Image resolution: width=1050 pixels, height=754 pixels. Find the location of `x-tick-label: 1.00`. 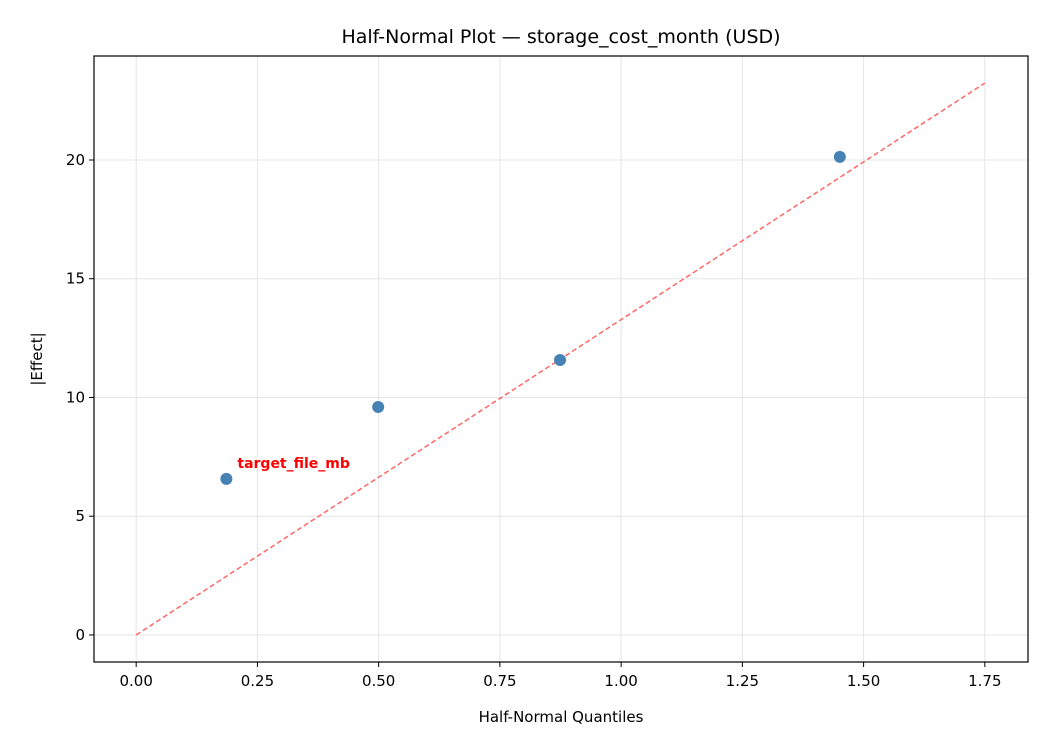

x-tick-label: 1.00 is located at coordinates (620, 681).